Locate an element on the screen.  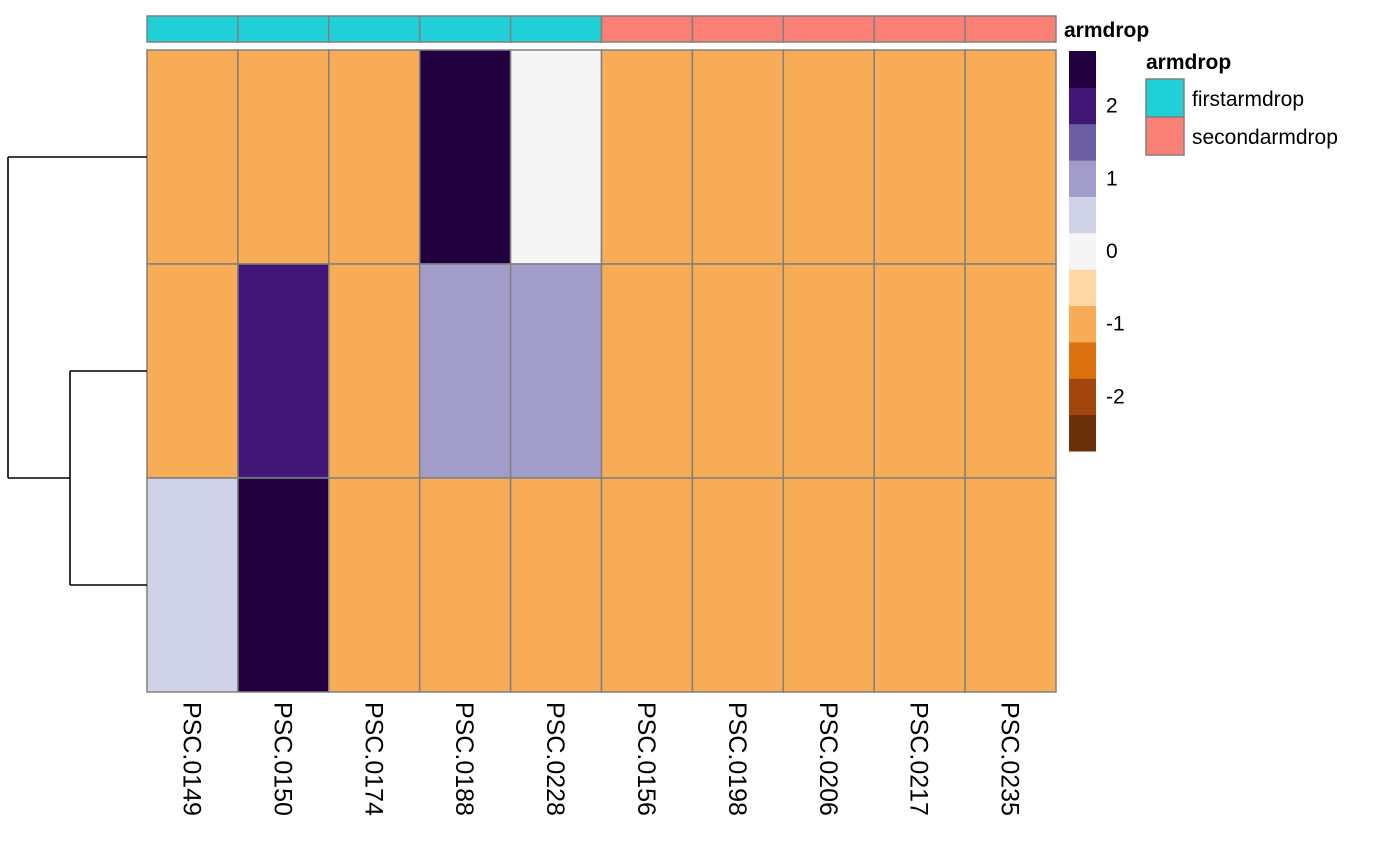
column-label: PSC.0174 is located at coordinates (373, 759).